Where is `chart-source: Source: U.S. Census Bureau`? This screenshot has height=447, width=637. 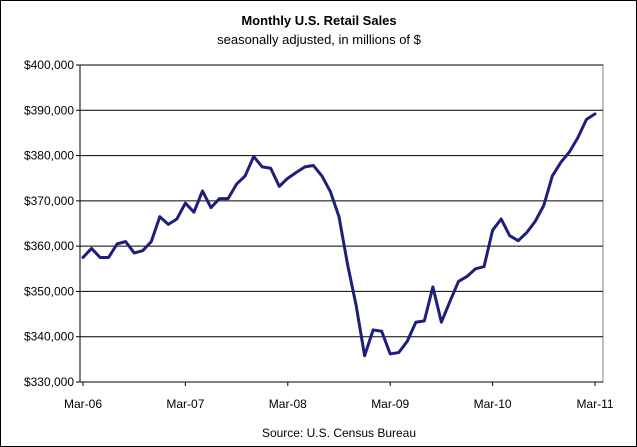 chart-source: Source: U.S. Census Bureau is located at coordinates (339, 433).